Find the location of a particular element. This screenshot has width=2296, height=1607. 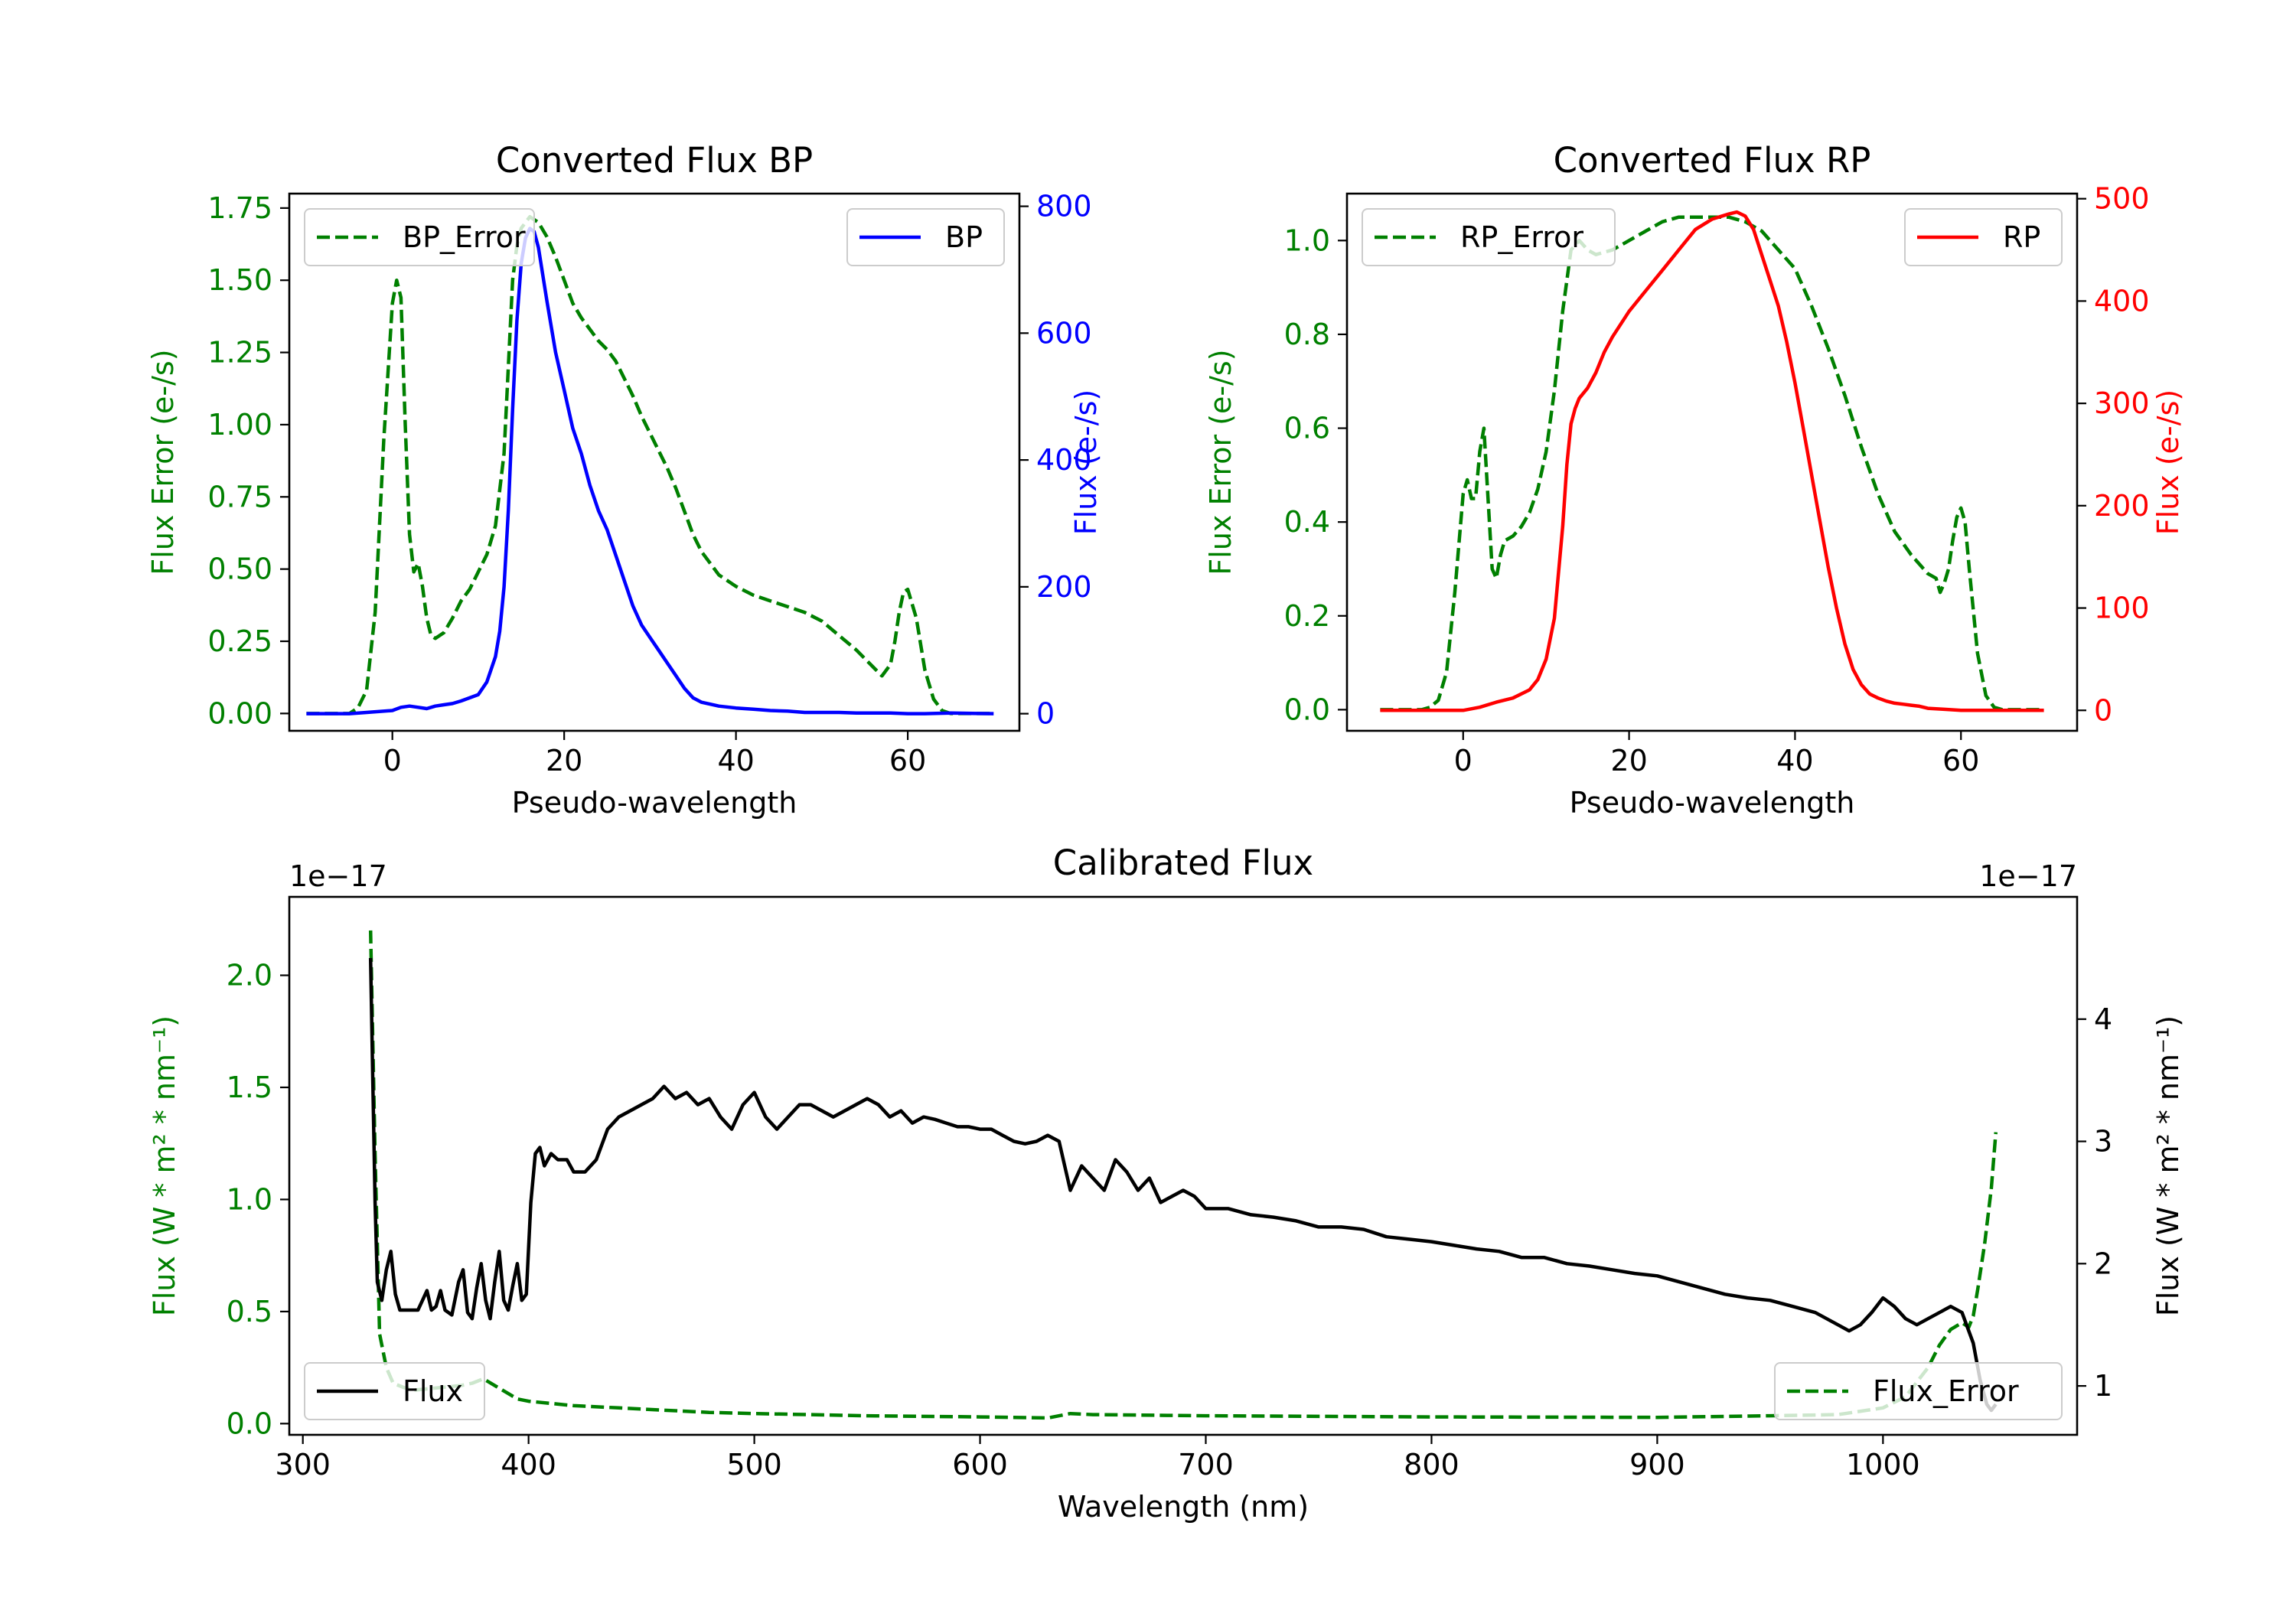

legend-flux-error: Flux_Error is located at coordinates (1918, 1391).